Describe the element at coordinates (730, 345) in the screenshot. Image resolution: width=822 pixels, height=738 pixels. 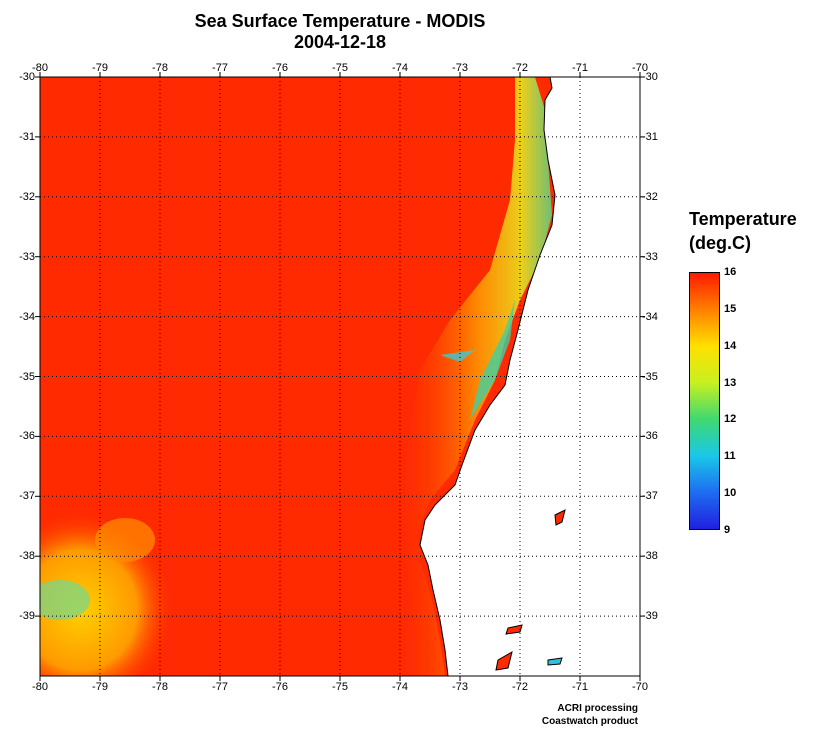
I see `colorbar-label: 14` at that location.